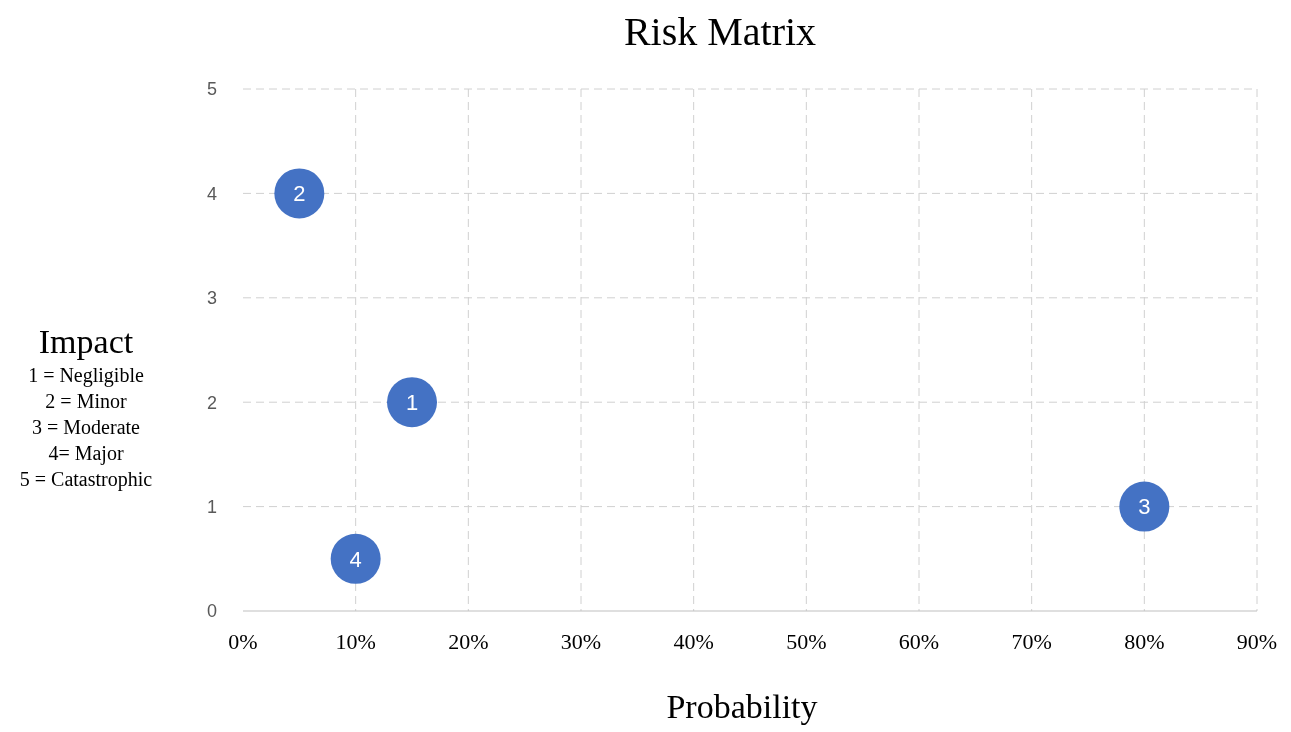 This screenshot has width=1291, height=732. I want to click on x-tick-label: 40%, so click(693, 641).